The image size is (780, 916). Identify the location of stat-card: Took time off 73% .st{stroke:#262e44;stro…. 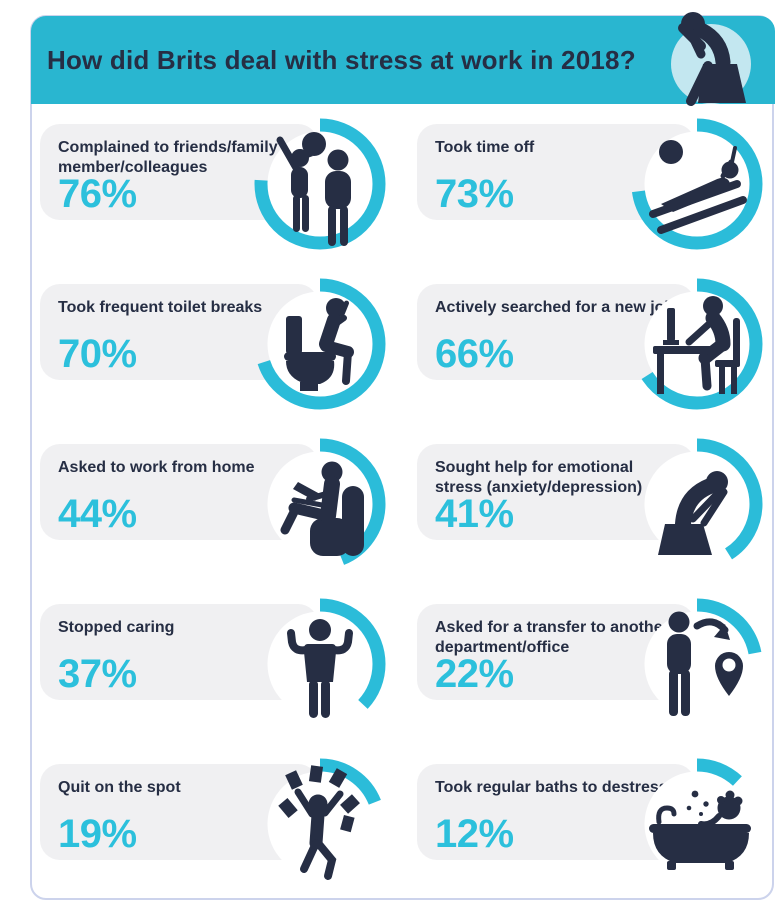
(592, 192).